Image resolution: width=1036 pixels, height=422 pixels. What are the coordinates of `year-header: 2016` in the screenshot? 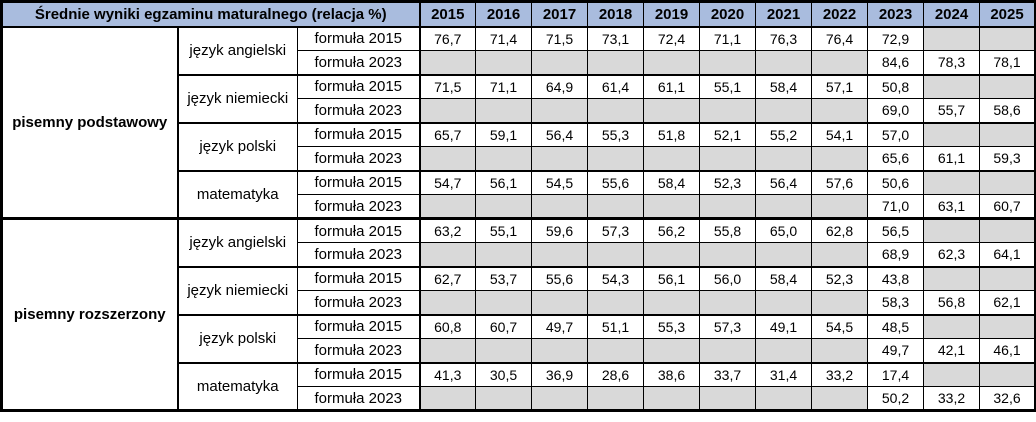 It's located at (504, 14).